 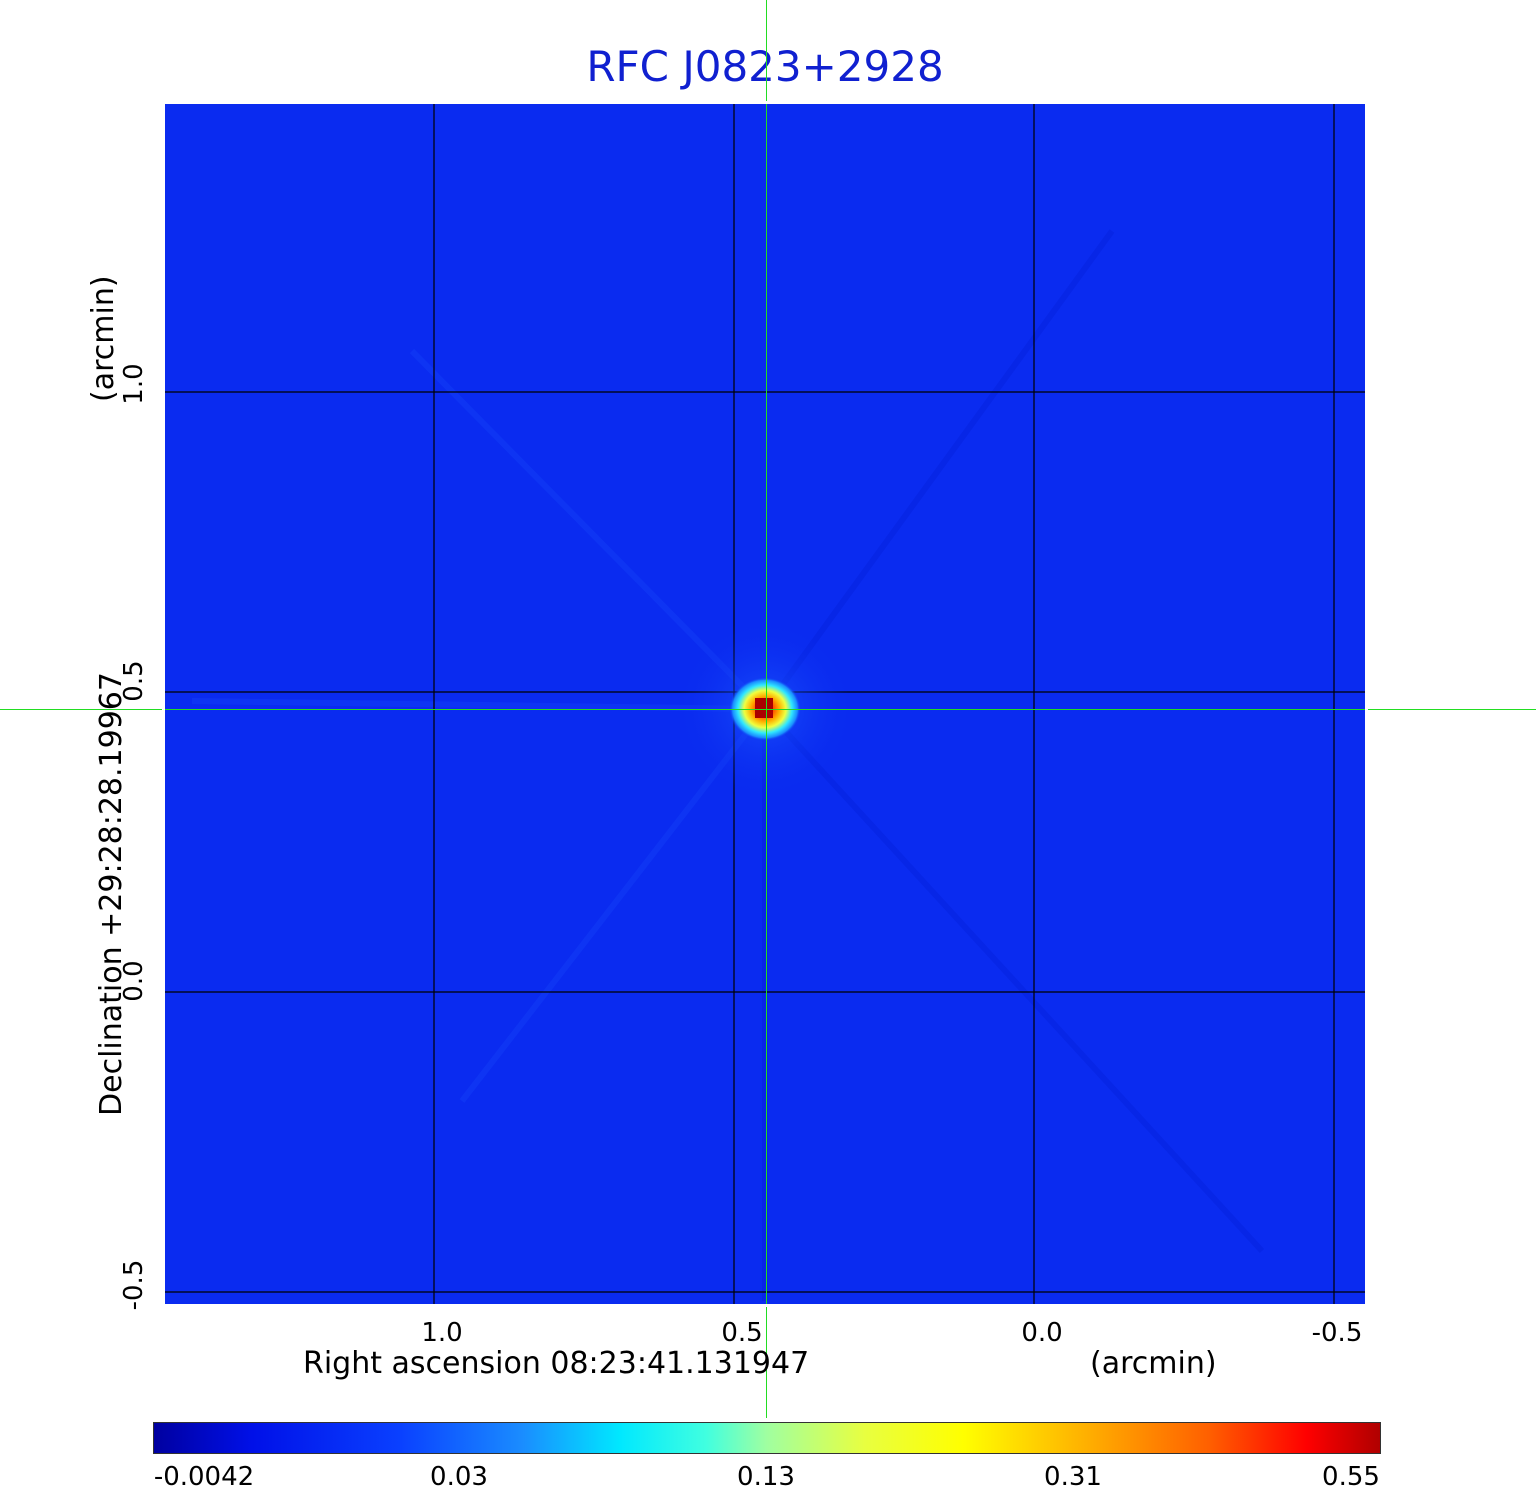 I want to click on x-tick-label: -0.5, so click(x=1337, y=1333).